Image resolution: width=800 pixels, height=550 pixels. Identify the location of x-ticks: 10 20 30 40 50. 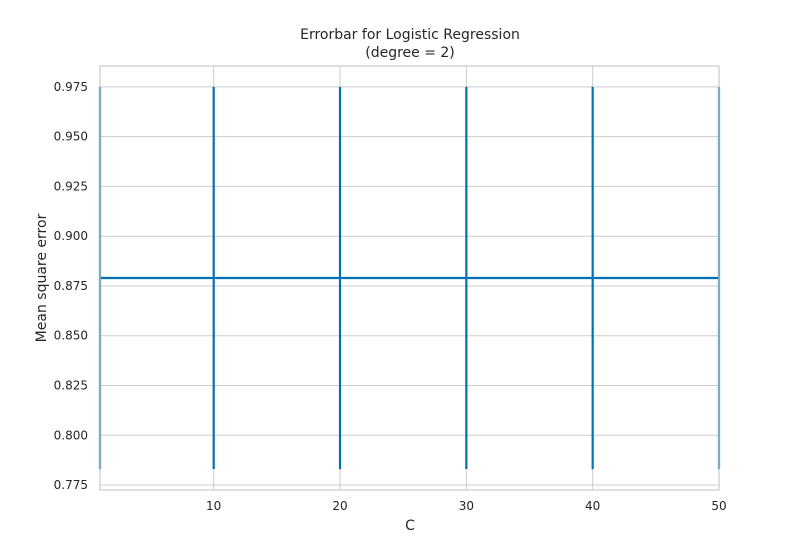
(466, 506).